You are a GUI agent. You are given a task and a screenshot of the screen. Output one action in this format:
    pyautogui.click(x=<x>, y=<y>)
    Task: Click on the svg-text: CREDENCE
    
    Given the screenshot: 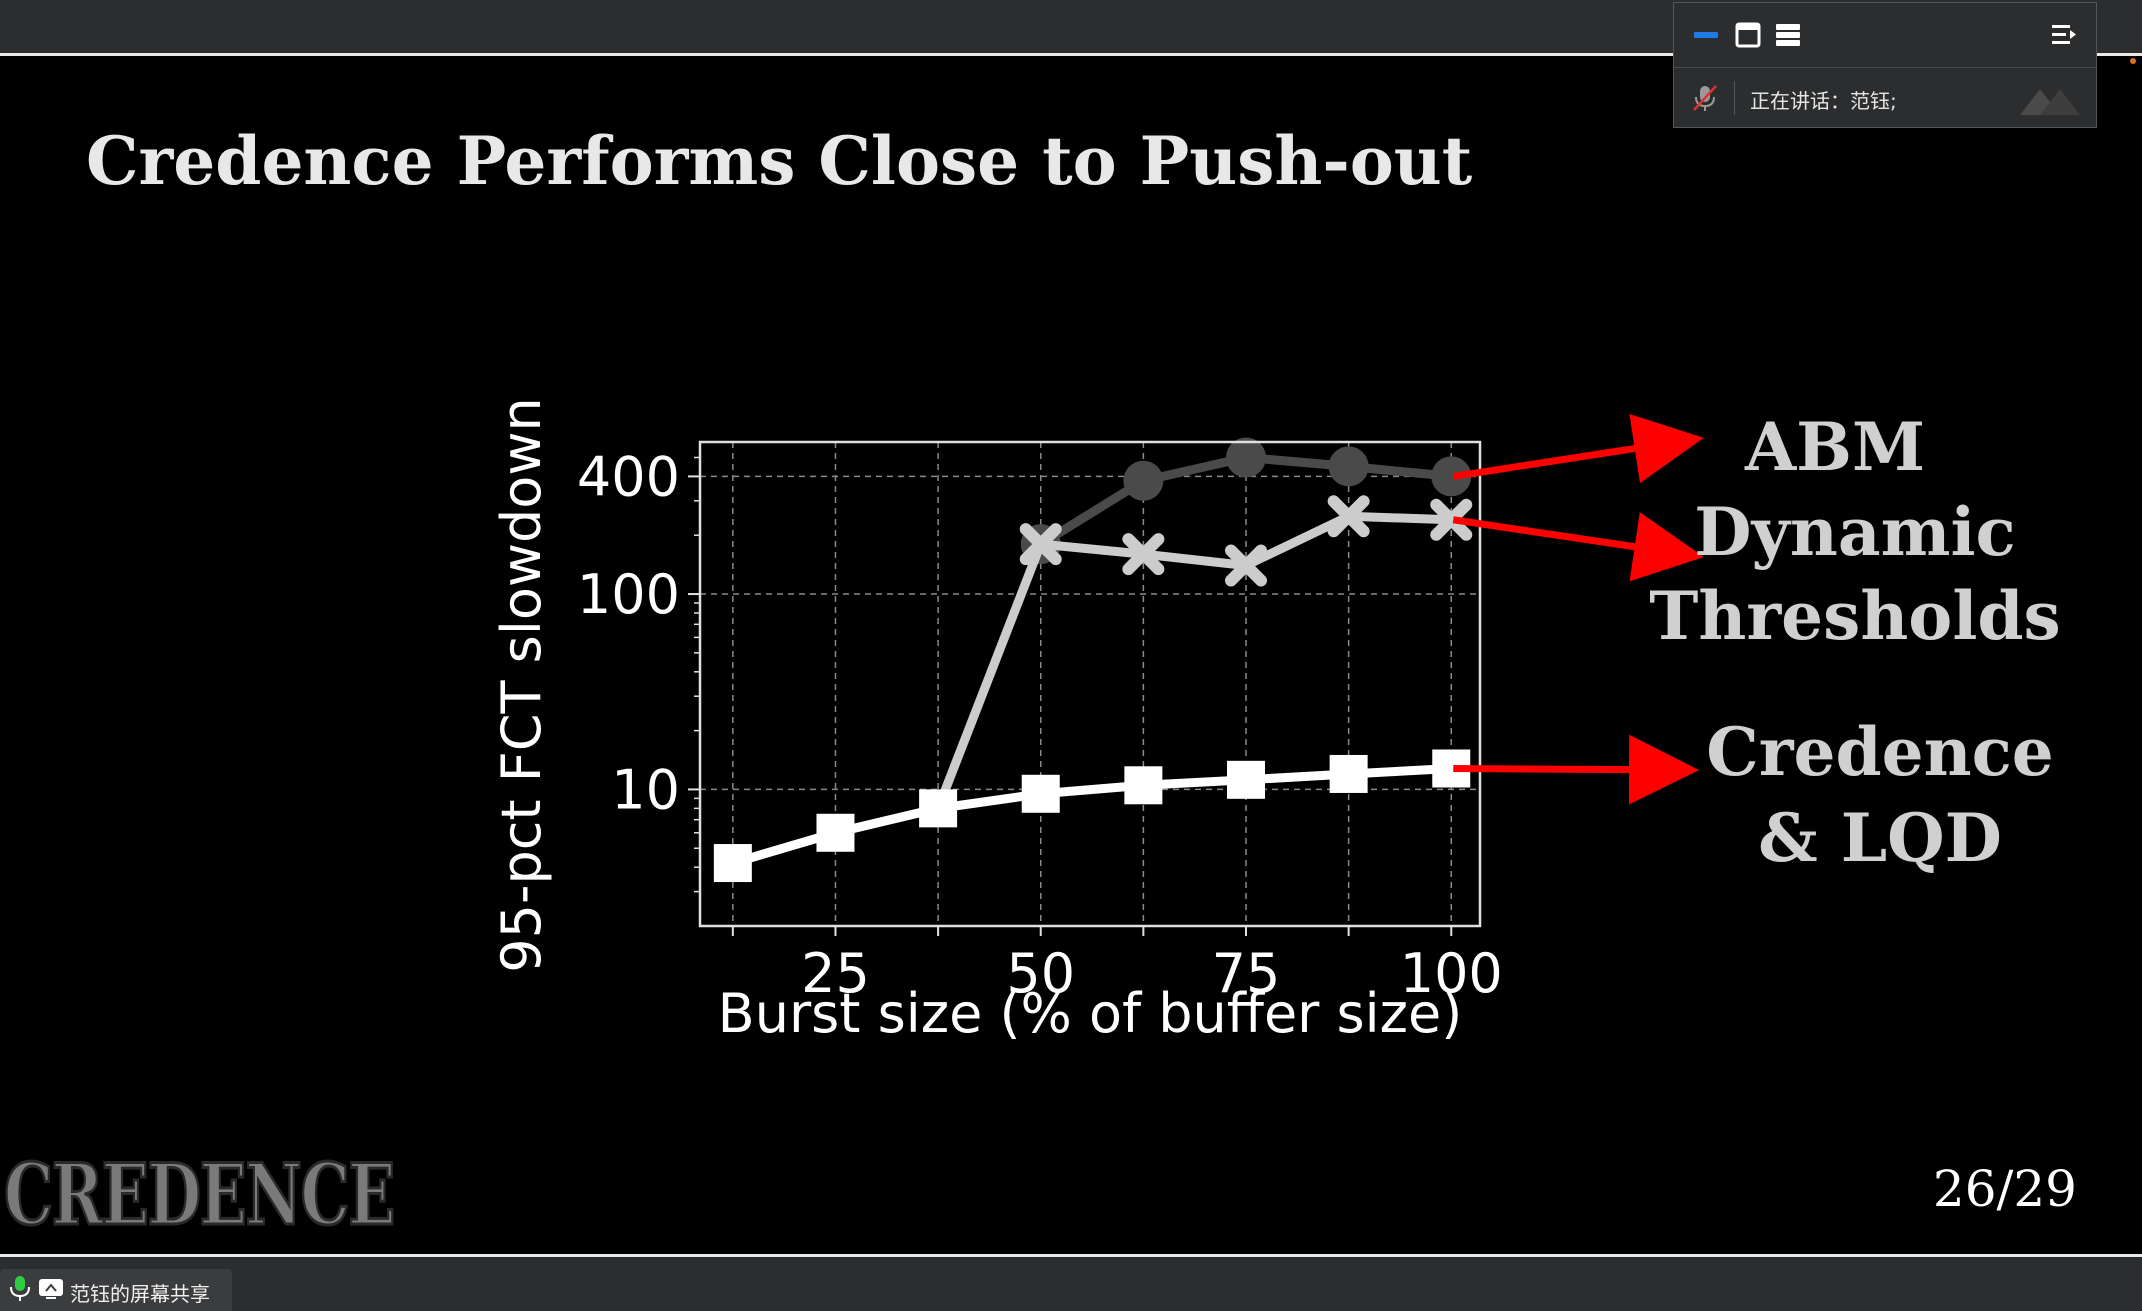 What is the action you would take?
    pyautogui.click(x=199, y=1194)
    